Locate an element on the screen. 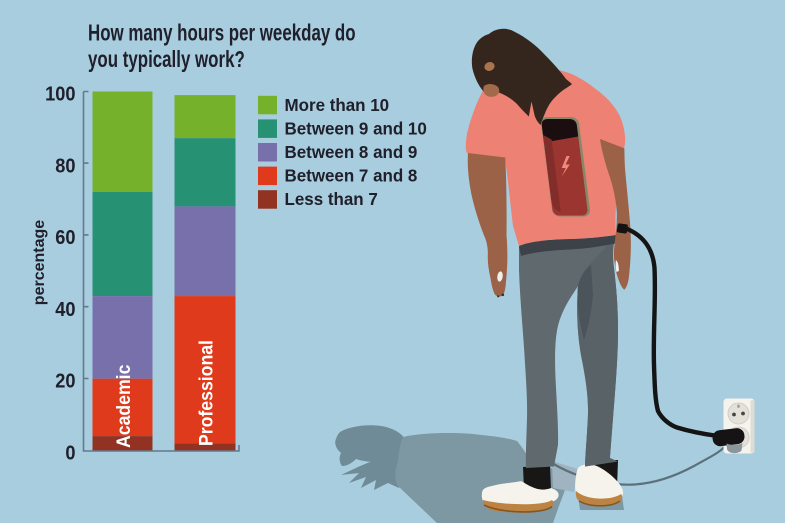 This screenshot has width=785, height=523. svg-text: Academic is located at coordinates (123, 406).